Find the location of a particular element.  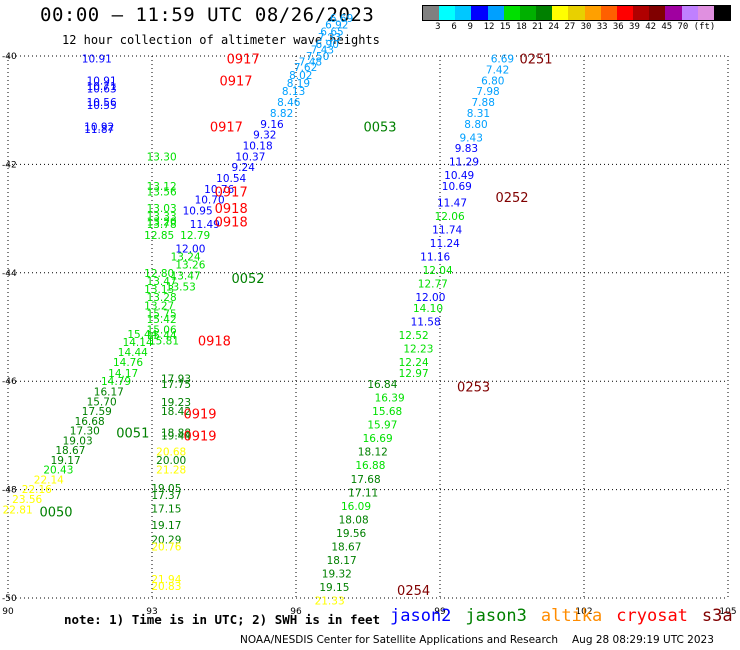

wave-height-point: 10.76 is located at coordinates (219, 190).